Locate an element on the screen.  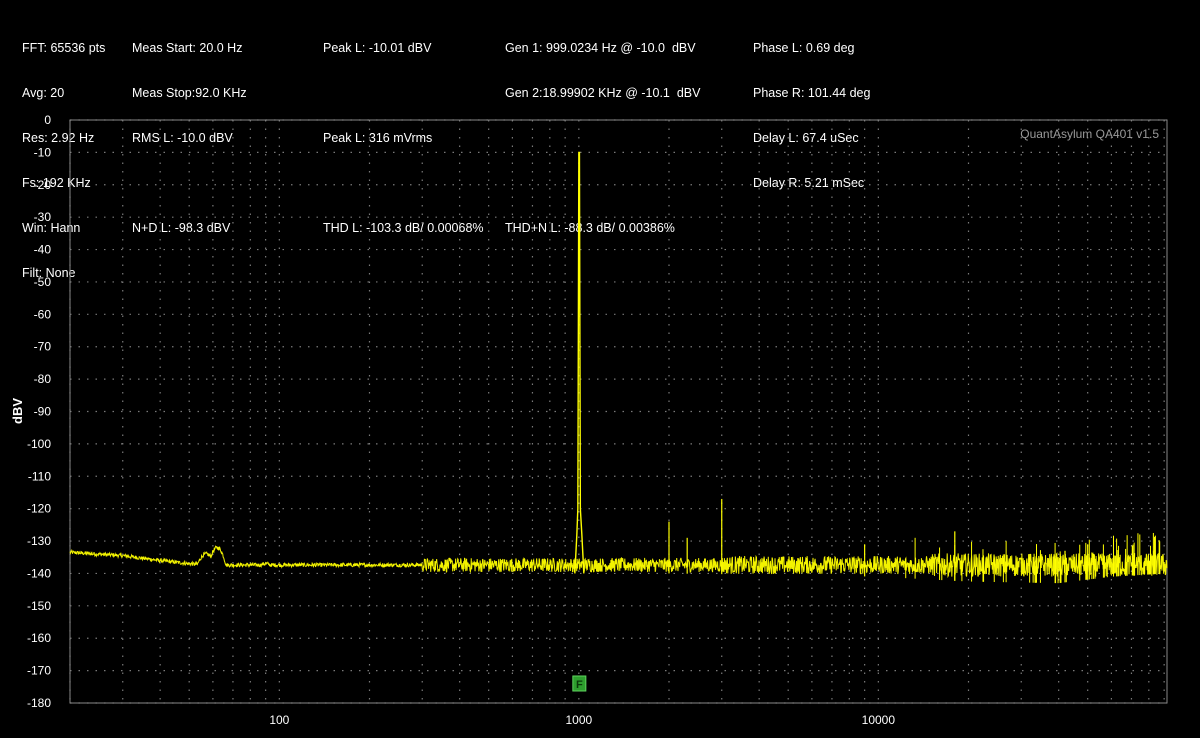
delay-r: Delay R: 5.21 mSec is located at coordinates (809, 183).